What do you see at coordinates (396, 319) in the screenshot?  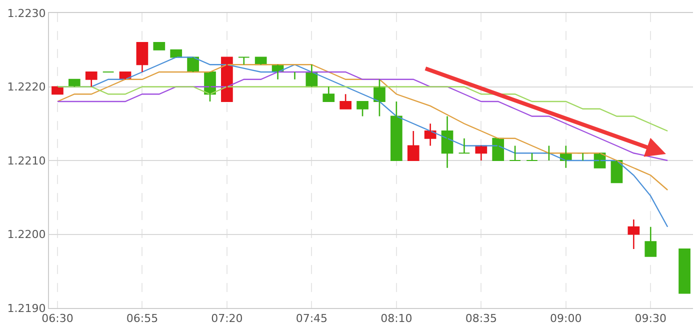 I see `x-tick-label: 08:10` at bounding box center [396, 319].